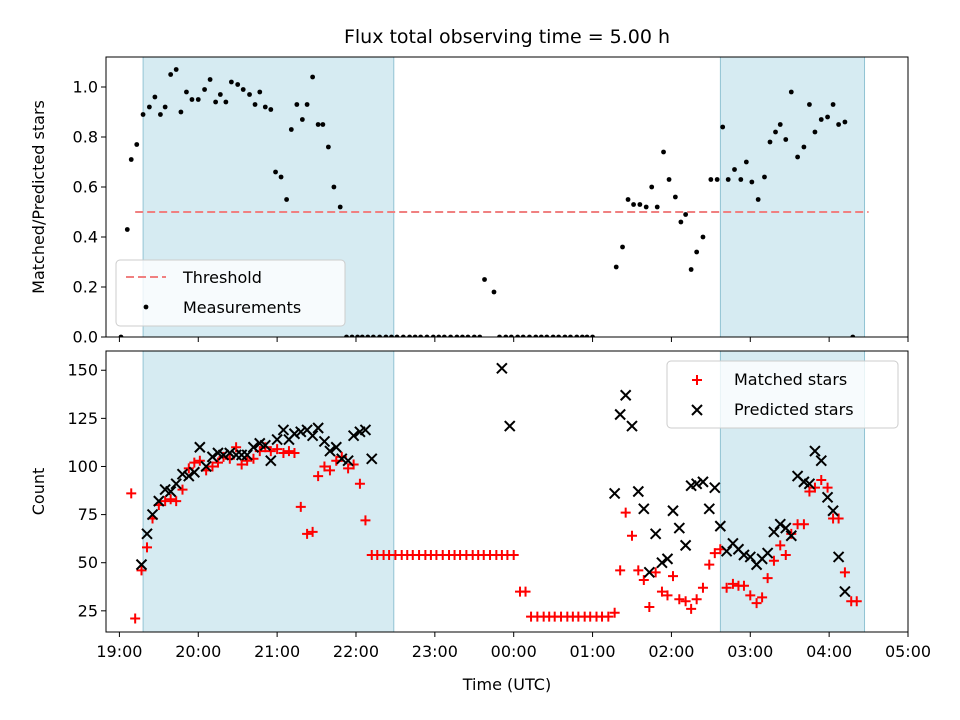 The image size is (960, 720). Describe the element at coordinates (790, 379) in the screenshot. I see `legend-matched-label: Matched stars` at that location.